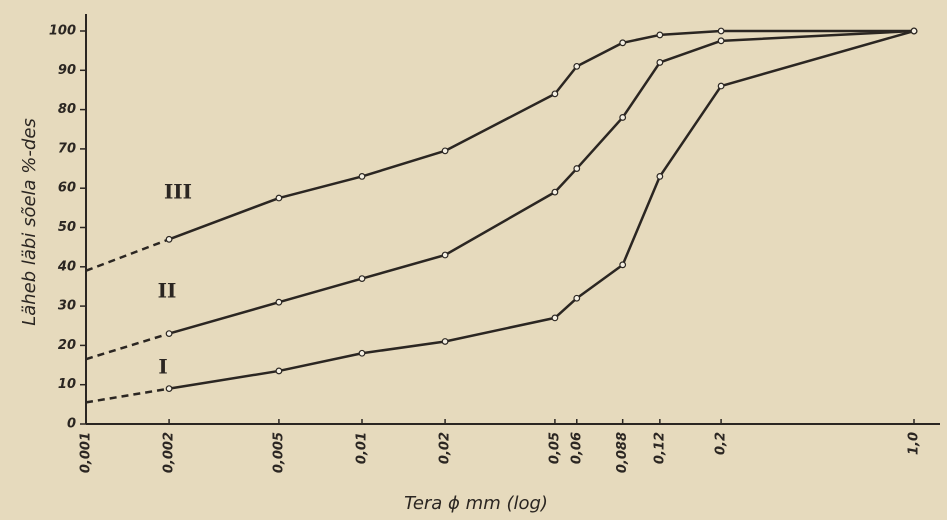 The image size is (947, 520). What do you see at coordinates (659, 448) in the screenshot?
I see `x-tick-label: 0,12` at bounding box center [659, 448].